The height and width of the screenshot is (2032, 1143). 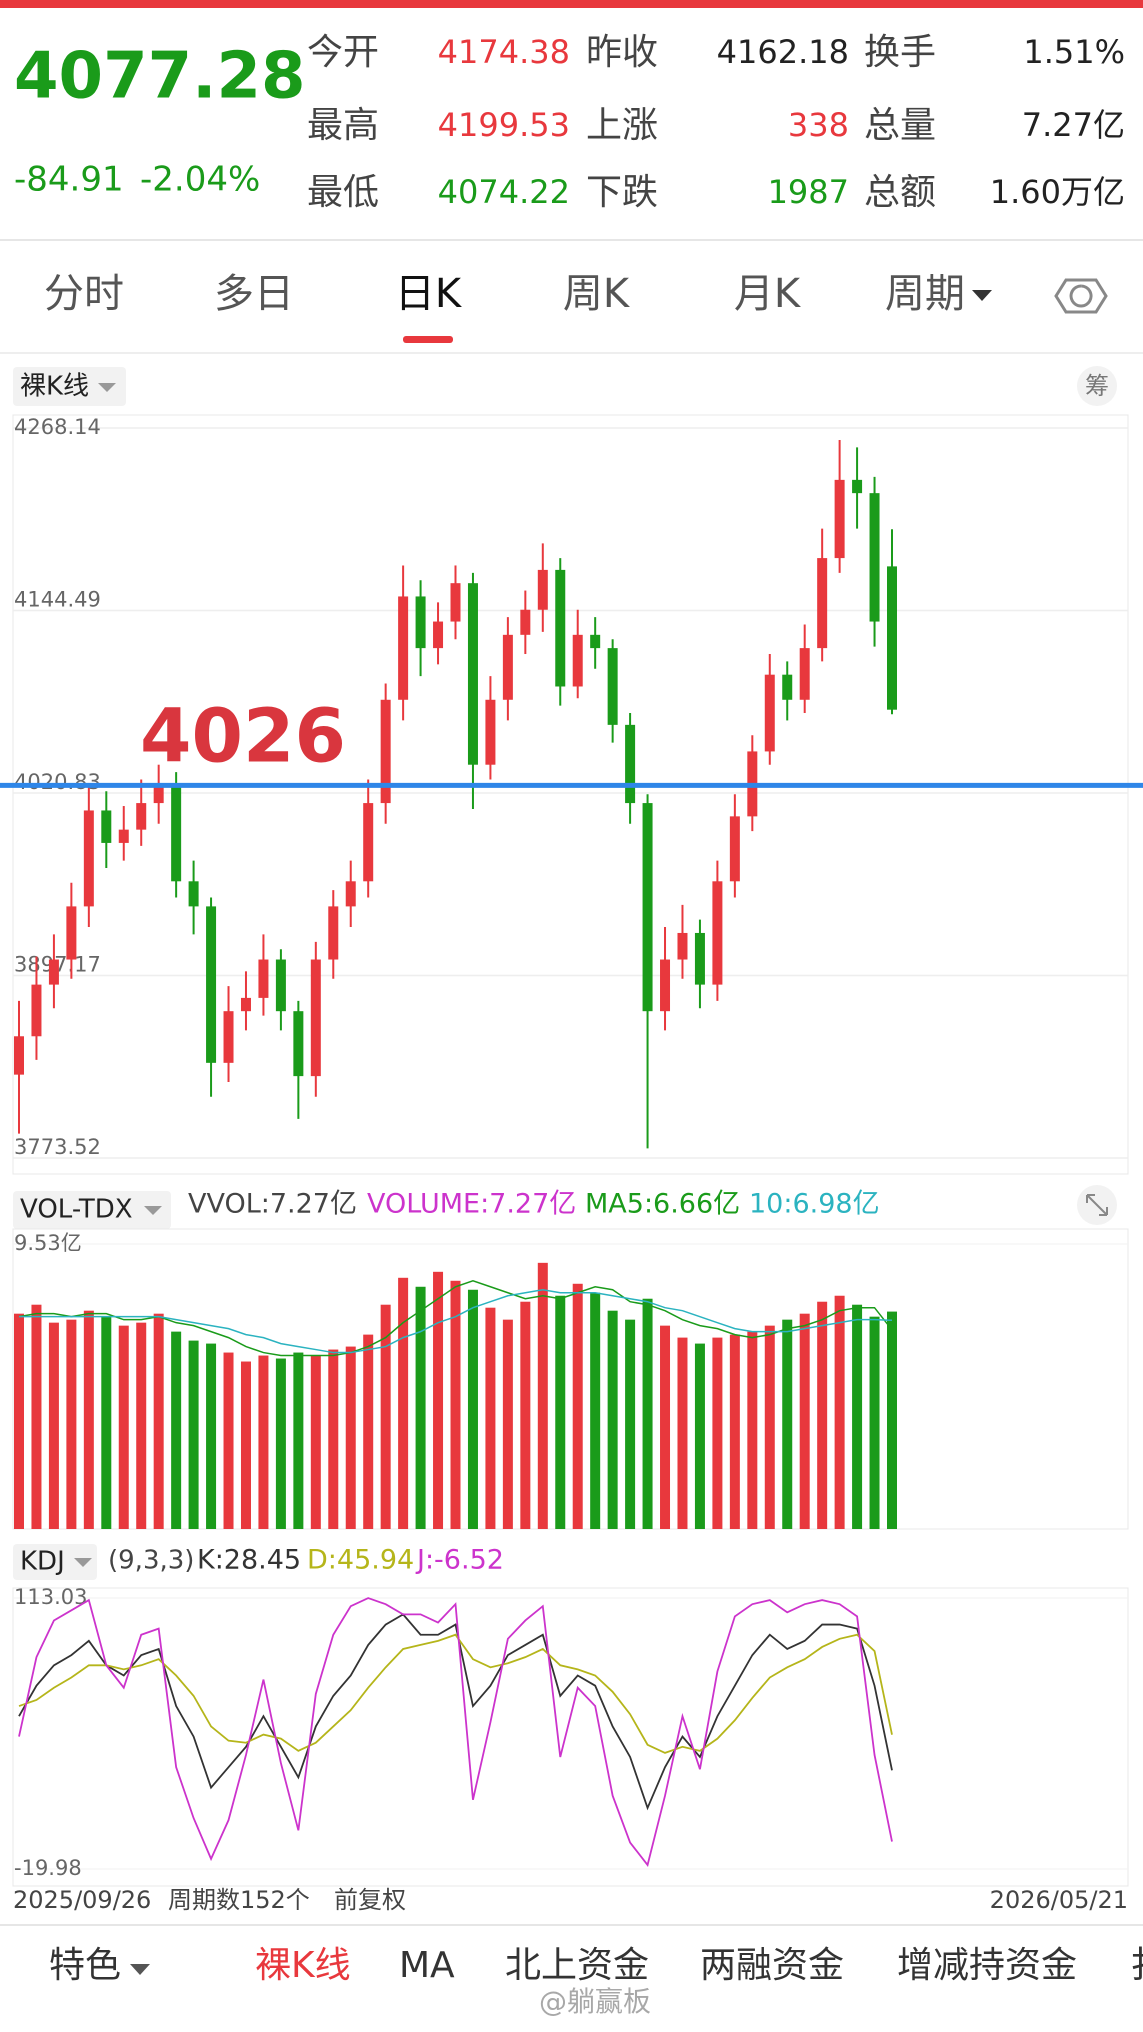 I want to click on stat-label: 今开, so click(x=343, y=52).